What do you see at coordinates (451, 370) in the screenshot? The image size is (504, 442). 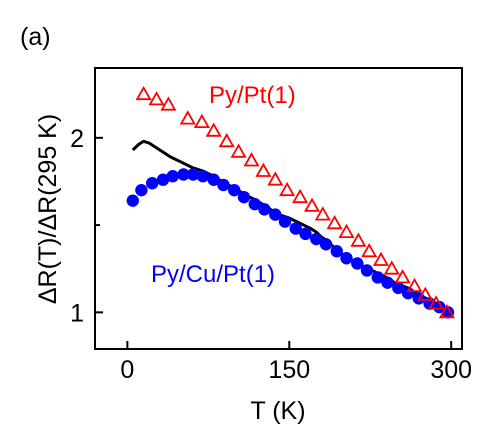 I see `x-tick-label: 300` at bounding box center [451, 370].